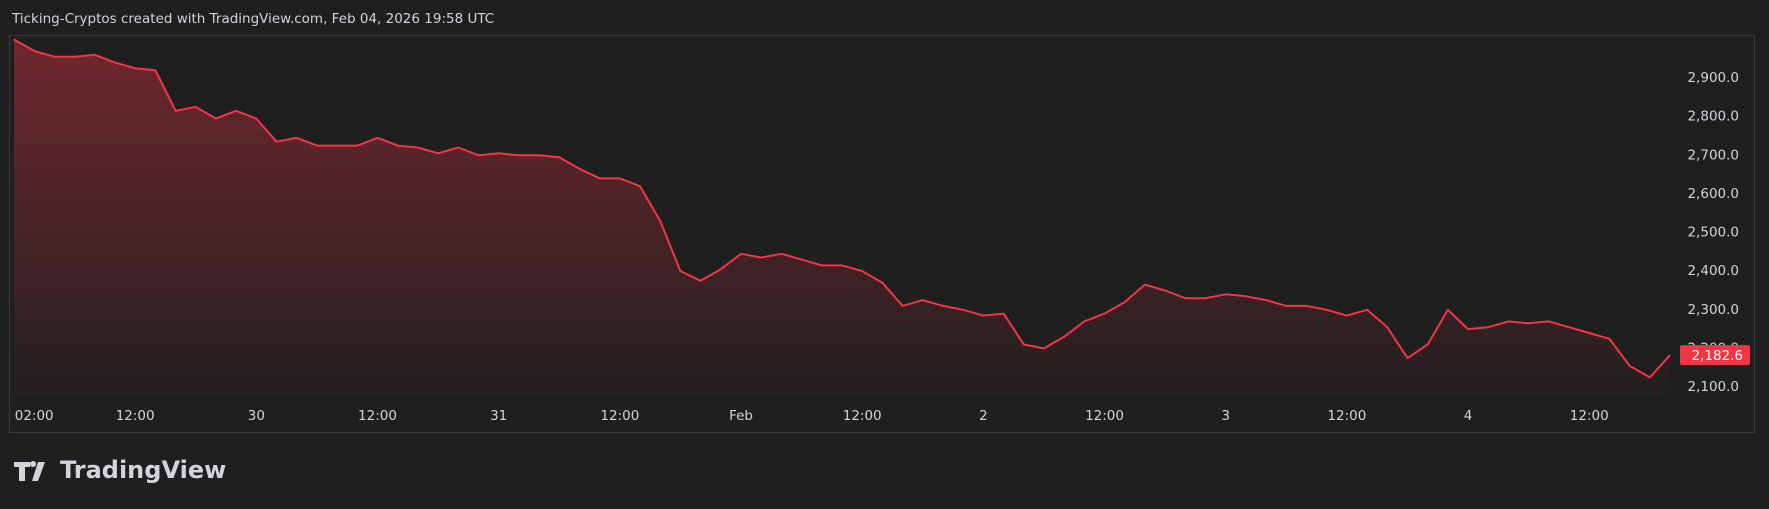  Describe the element at coordinates (1713, 233) in the screenshot. I see `y-tick-label: 2,500.0` at that location.